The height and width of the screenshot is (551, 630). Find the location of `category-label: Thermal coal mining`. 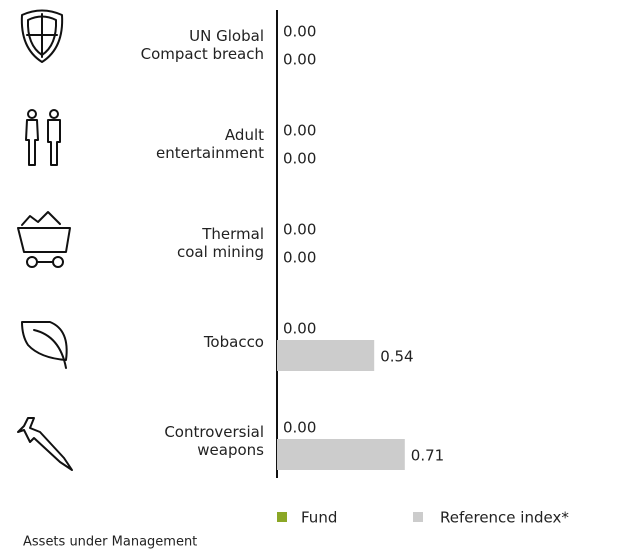

category-label: Thermal coal mining is located at coordinates (220, 243).